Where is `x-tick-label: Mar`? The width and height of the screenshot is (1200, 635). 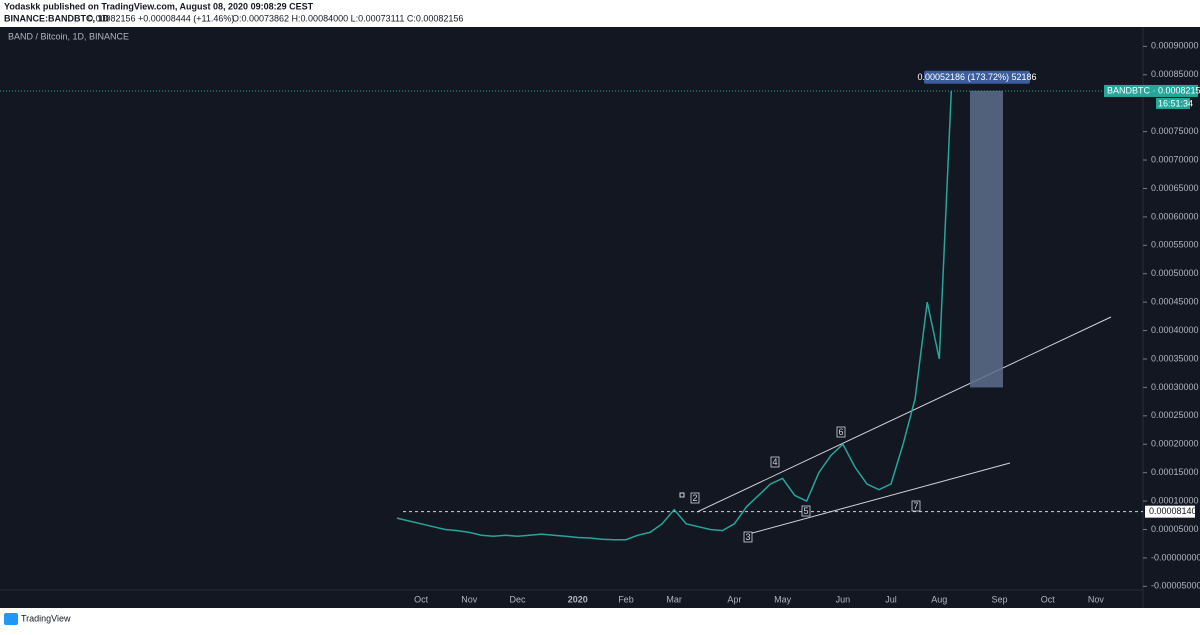
x-tick-label: Mar is located at coordinates (674, 599).